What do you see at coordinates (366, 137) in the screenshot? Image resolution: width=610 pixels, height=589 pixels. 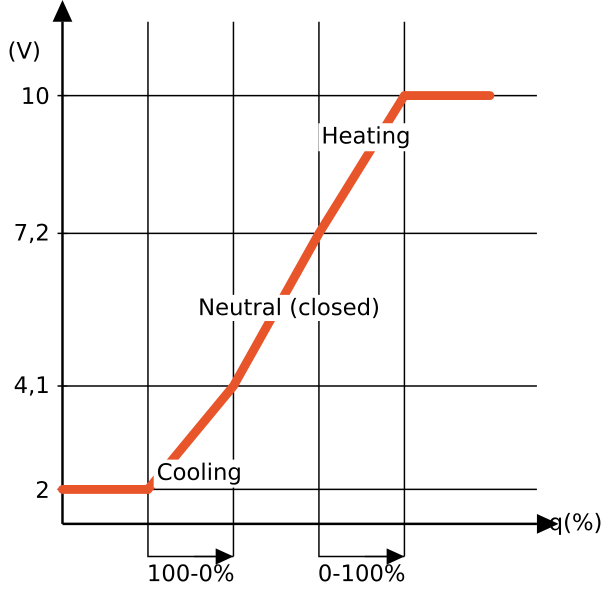 I see `annotation: Heating` at bounding box center [366, 137].